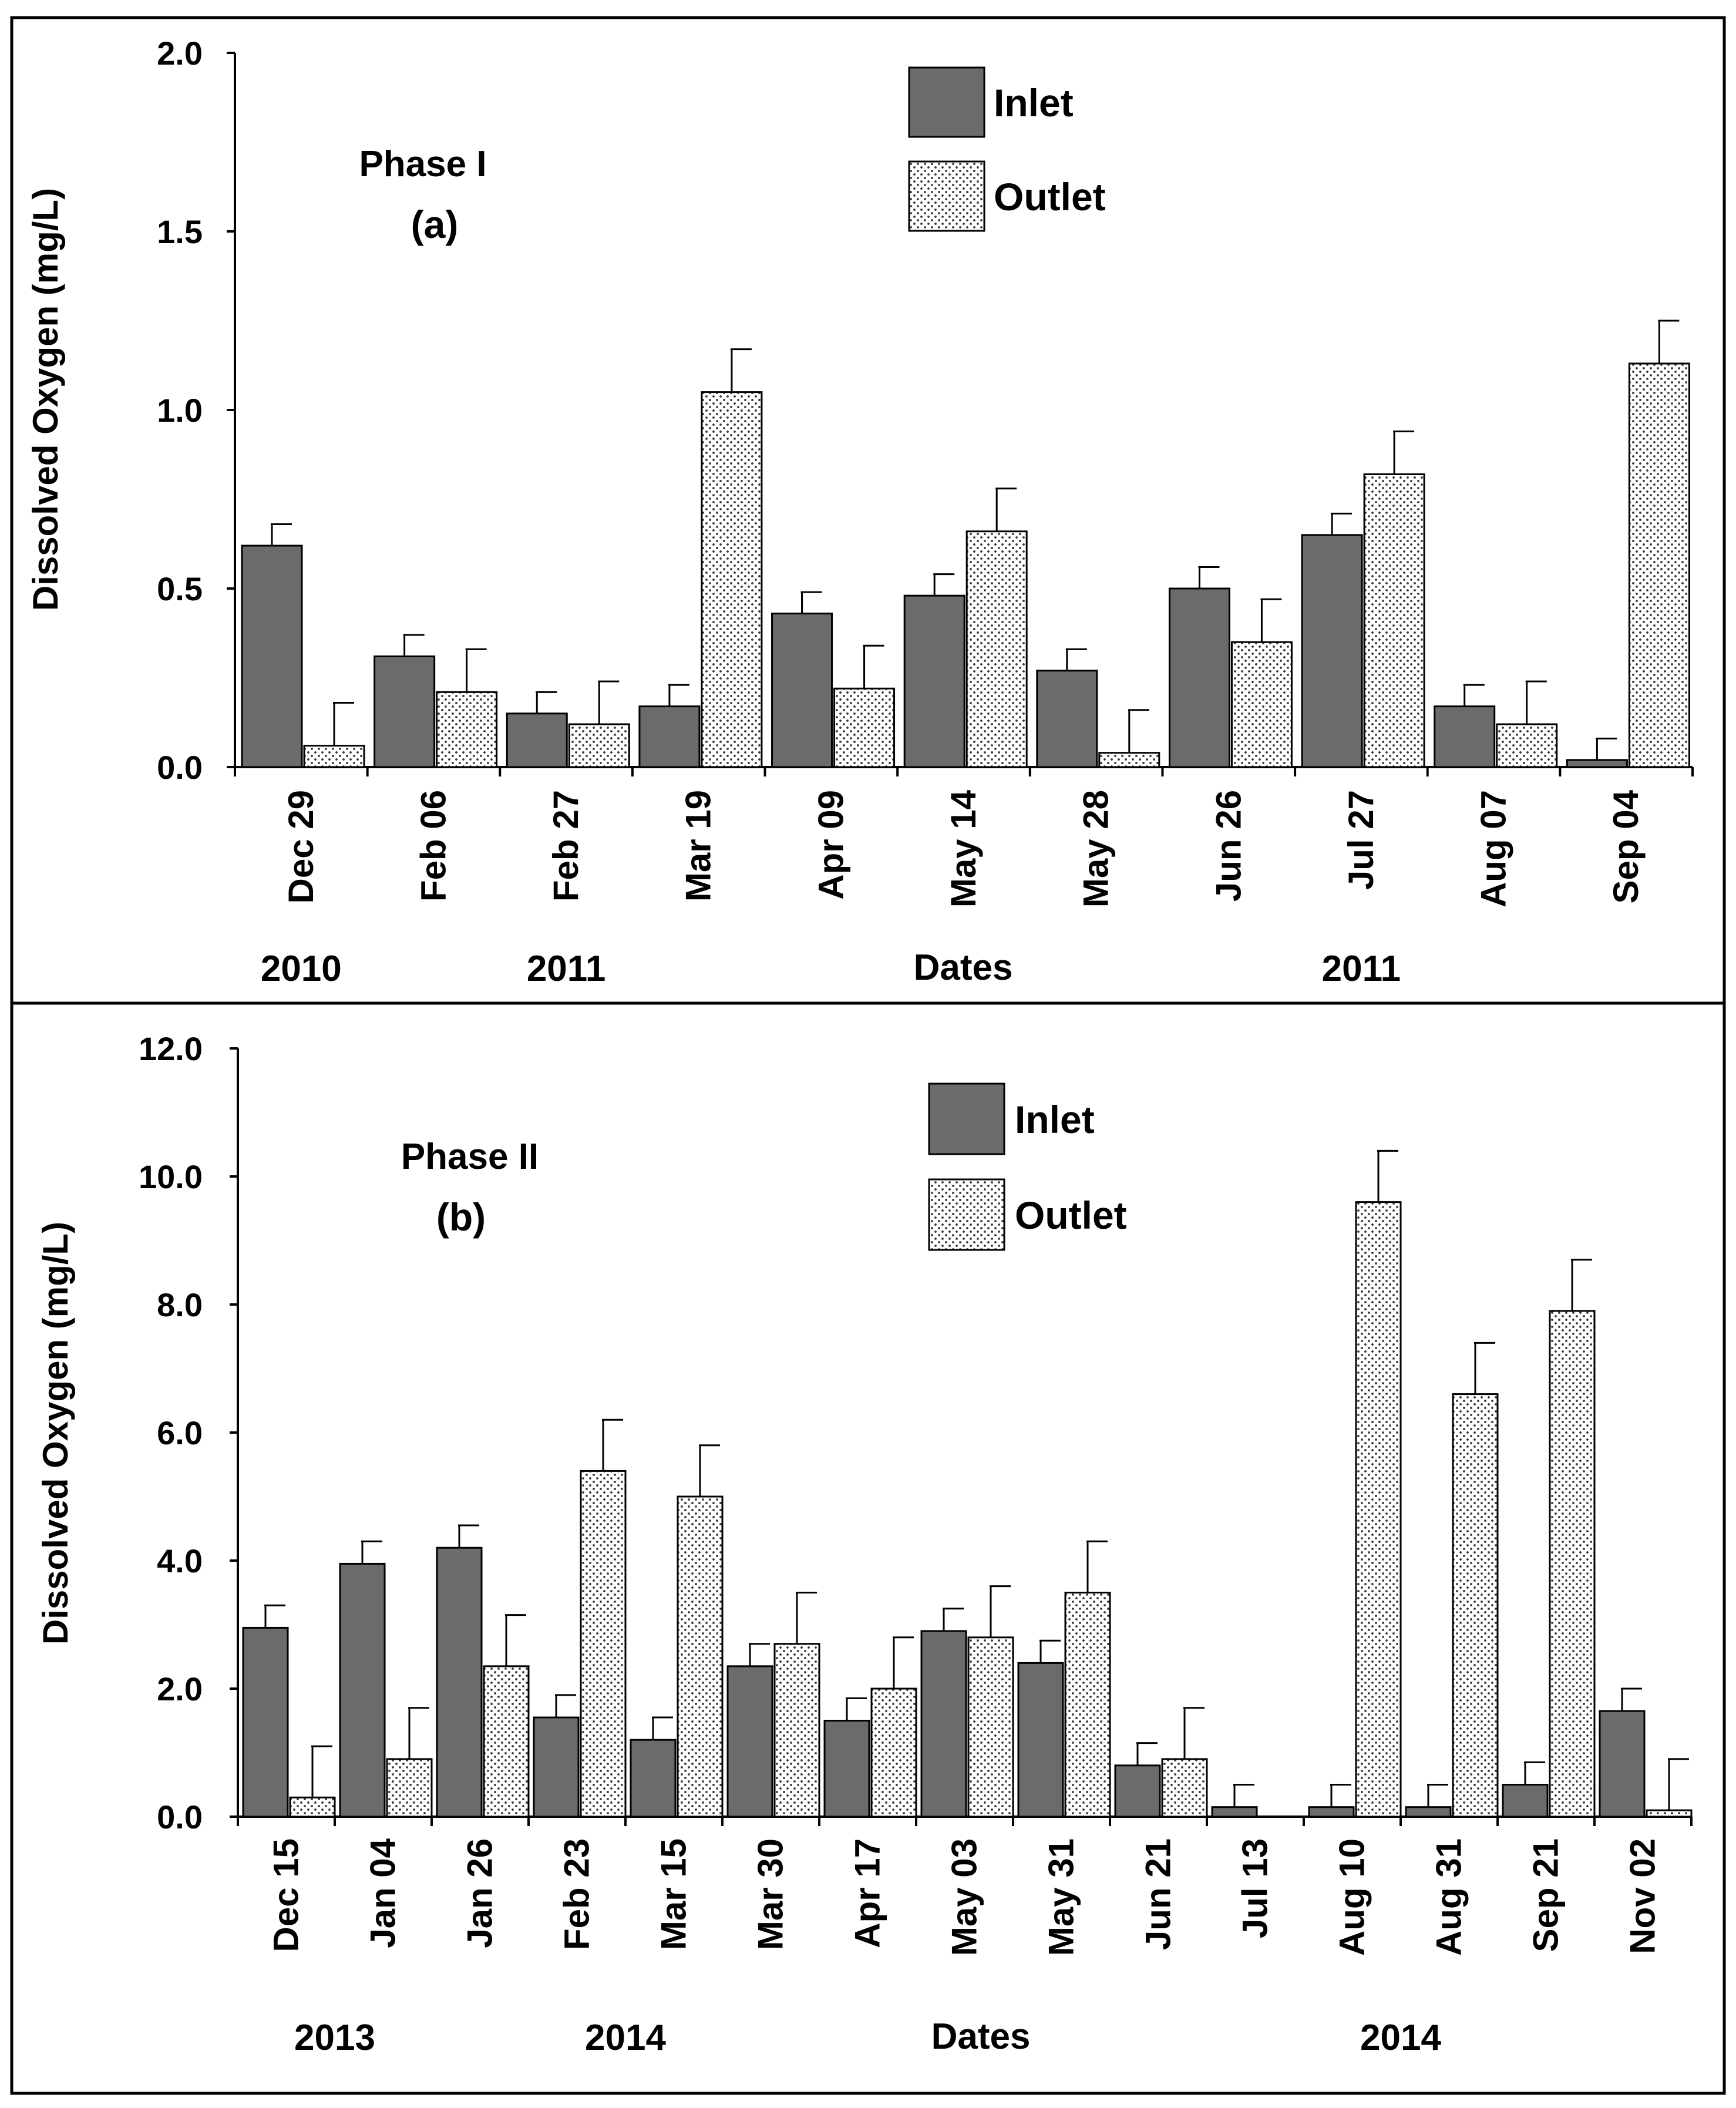  I want to click on y-tick-label: 6.0, so click(180, 1432).